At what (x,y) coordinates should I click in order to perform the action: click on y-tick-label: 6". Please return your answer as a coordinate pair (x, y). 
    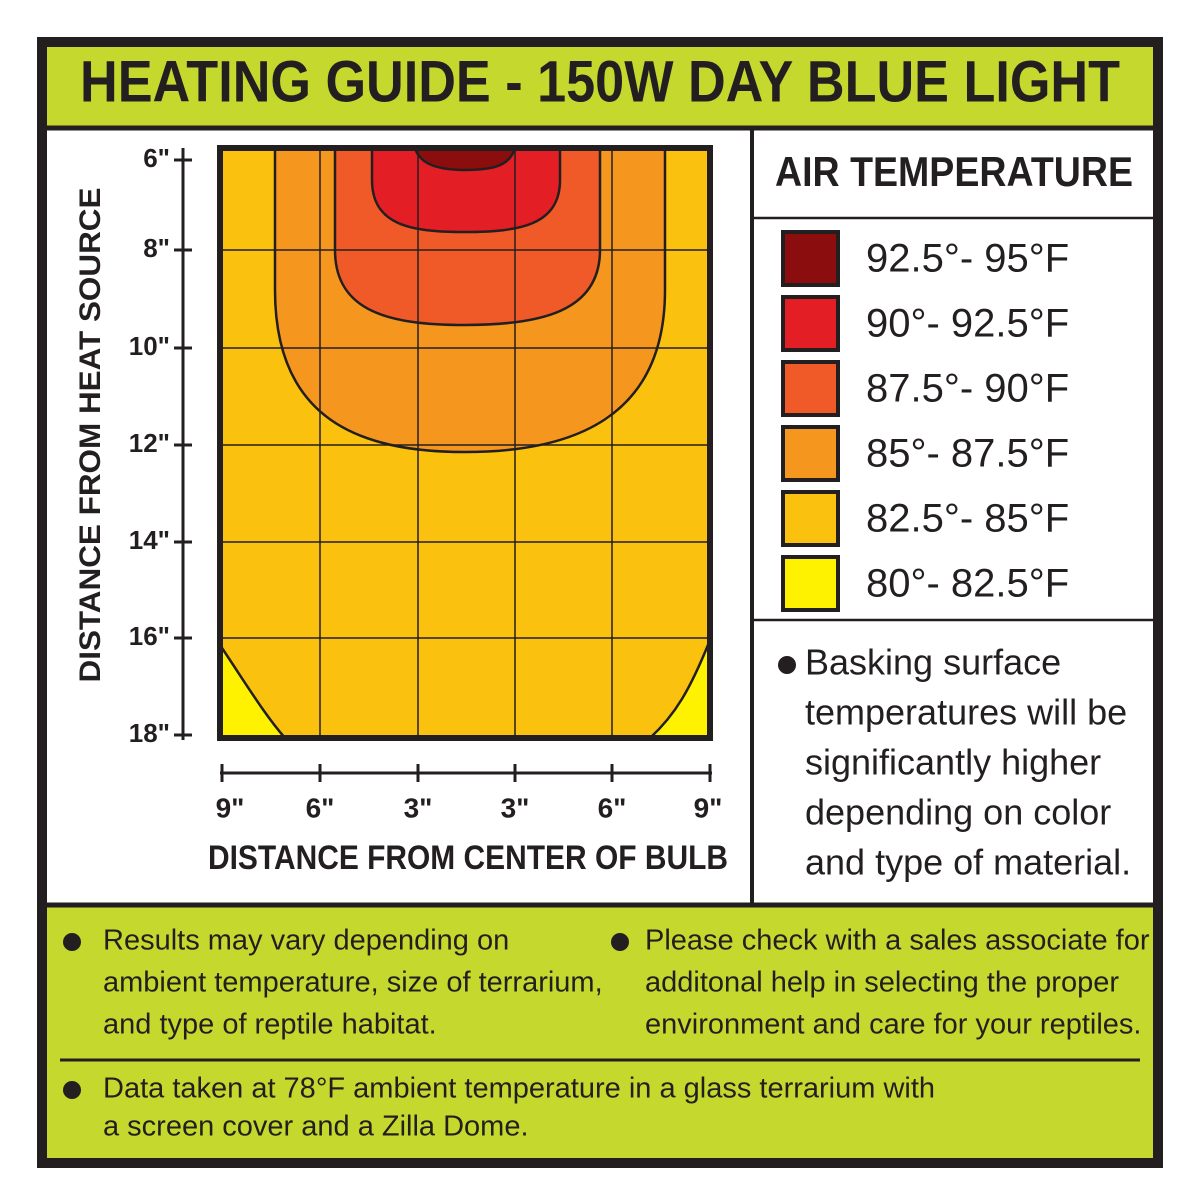
    Looking at the image, I should click on (156, 158).